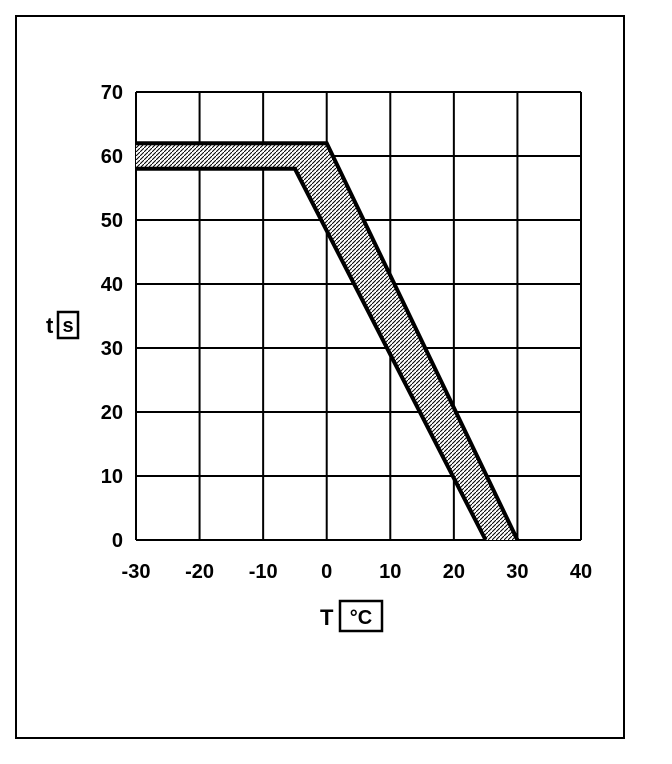 The image size is (672, 764). What do you see at coordinates (326, 572) in the screenshot?
I see `x-tick-label: 0` at bounding box center [326, 572].